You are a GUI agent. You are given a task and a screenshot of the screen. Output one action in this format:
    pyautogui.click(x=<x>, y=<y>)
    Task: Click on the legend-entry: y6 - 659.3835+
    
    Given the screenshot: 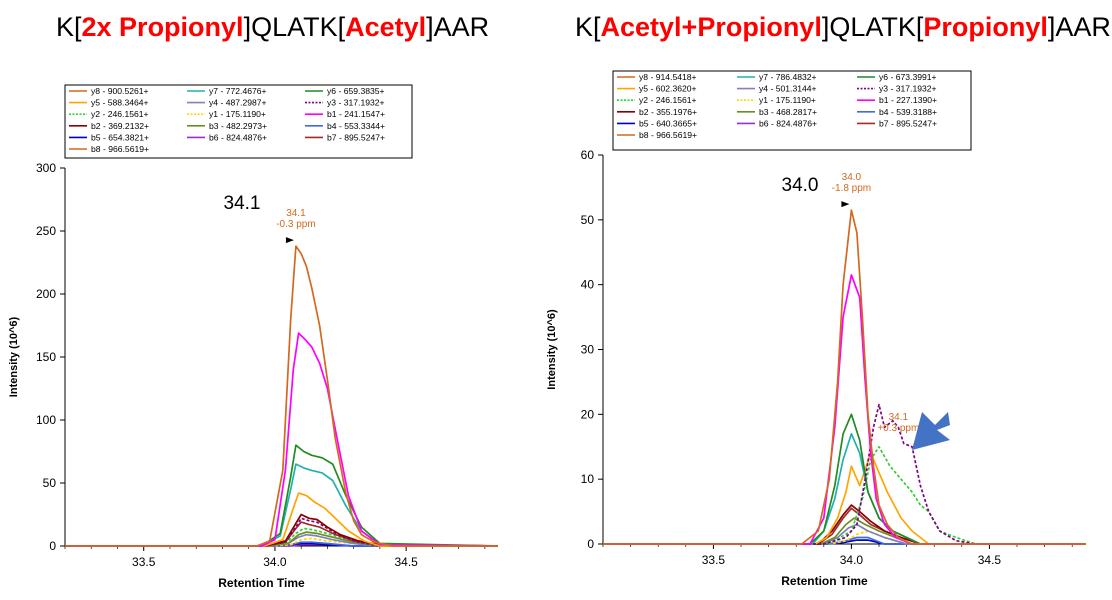 What is the action you would take?
    pyautogui.click(x=356, y=91)
    